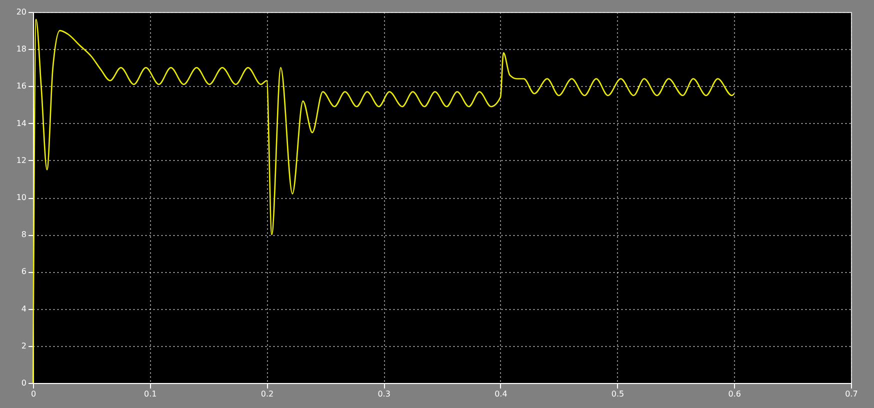 The width and height of the screenshot is (874, 408). What do you see at coordinates (23, 271) in the screenshot?
I see `y-tick-label: 6` at bounding box center [23, 271].